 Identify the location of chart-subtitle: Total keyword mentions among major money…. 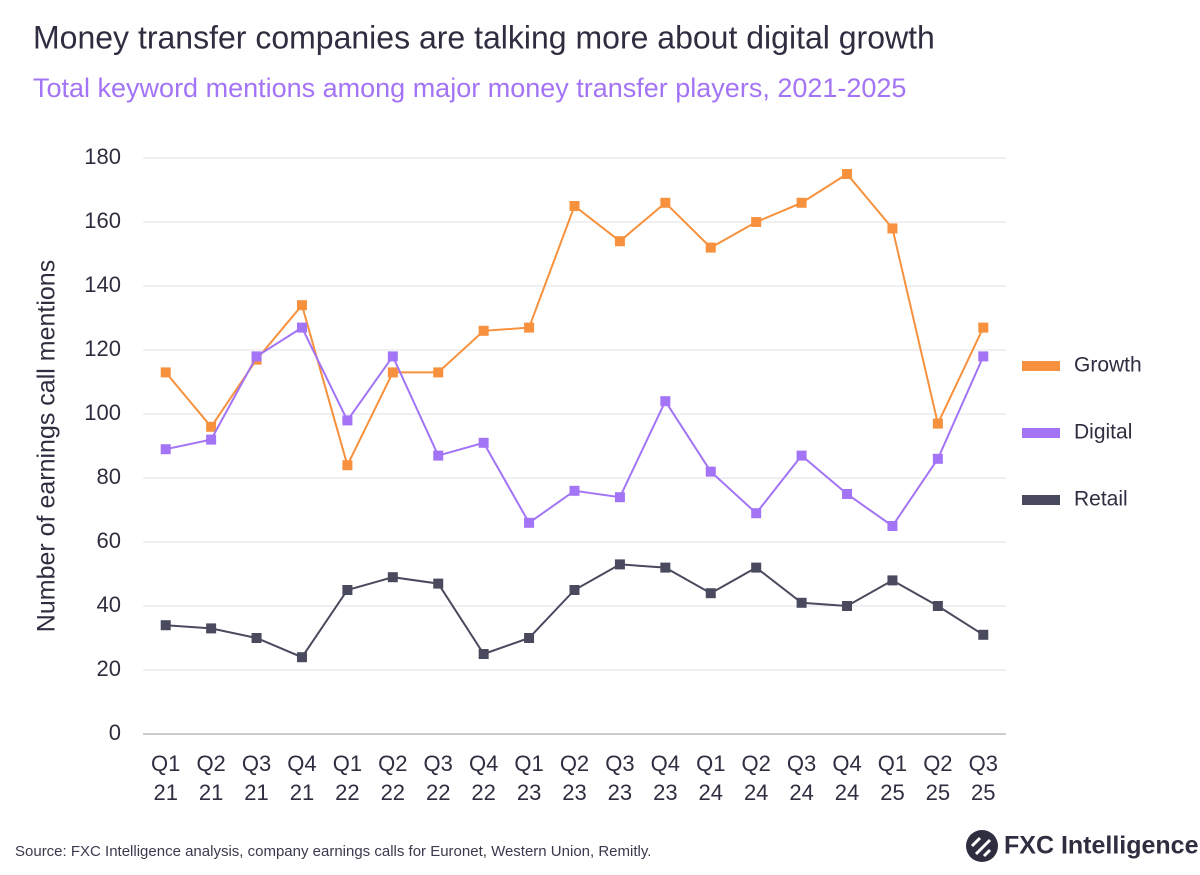
(469, 88).